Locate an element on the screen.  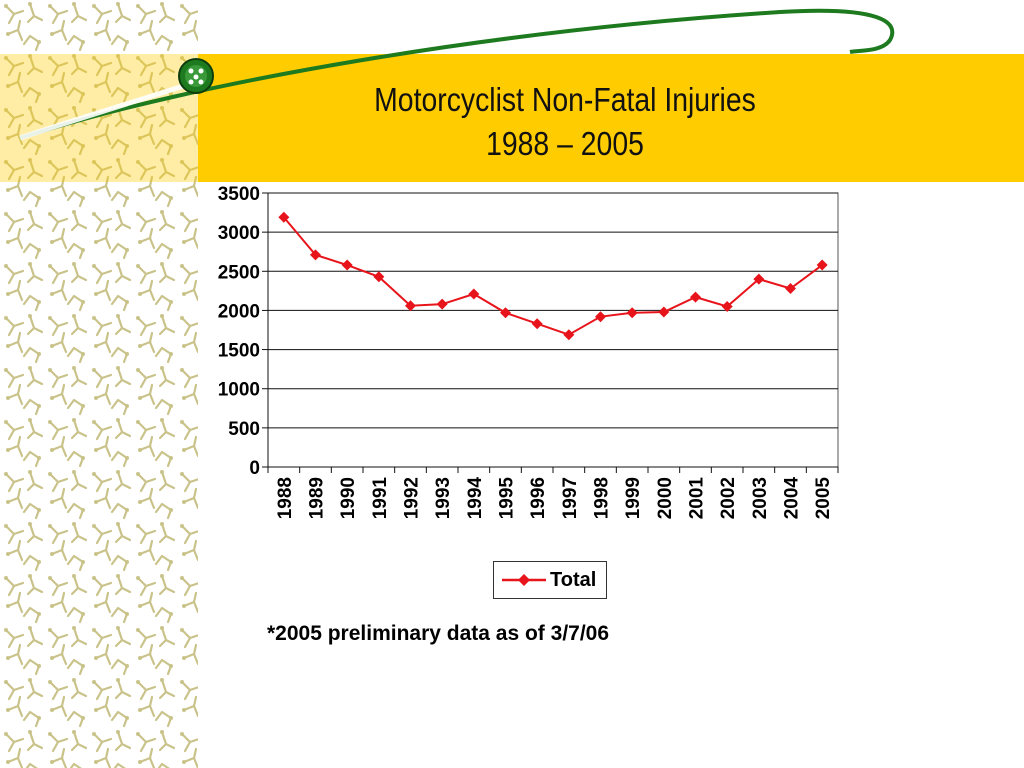
x-tick-label-2001: 2001 is located at coordinates (697, 498).